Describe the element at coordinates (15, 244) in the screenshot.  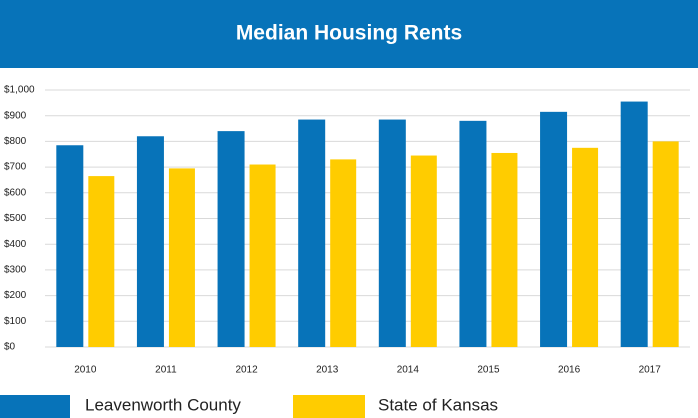
I see `y-tick-label: $400` at that location.